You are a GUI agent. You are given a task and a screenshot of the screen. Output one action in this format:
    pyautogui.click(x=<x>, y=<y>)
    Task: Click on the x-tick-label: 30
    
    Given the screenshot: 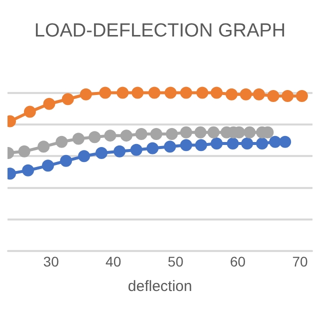 What is the action you would take?
    pyautogui.click(x=51, y=261)
    